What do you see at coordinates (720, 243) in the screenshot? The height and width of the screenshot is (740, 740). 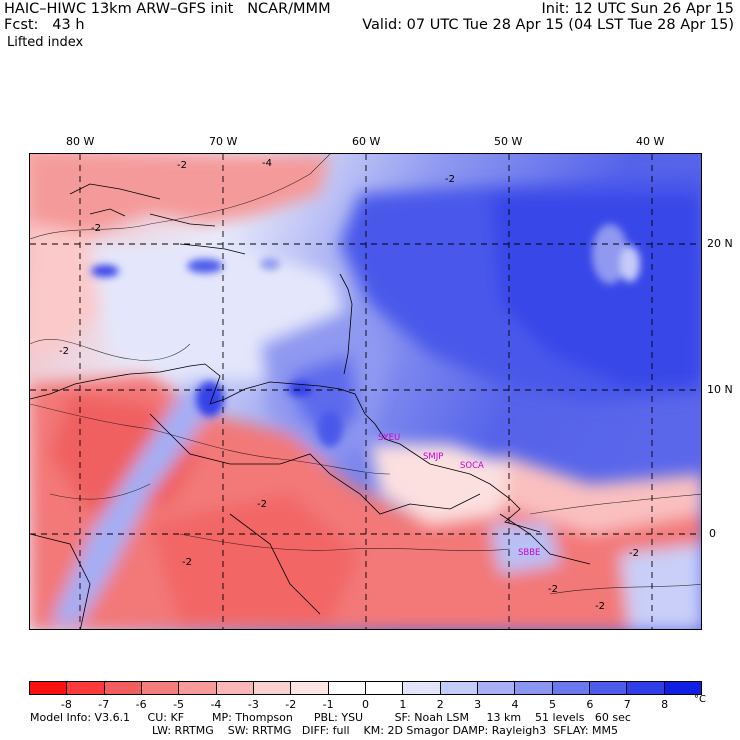 I see `lat-label-20n: 20 N` at bounding box center [720, 243].